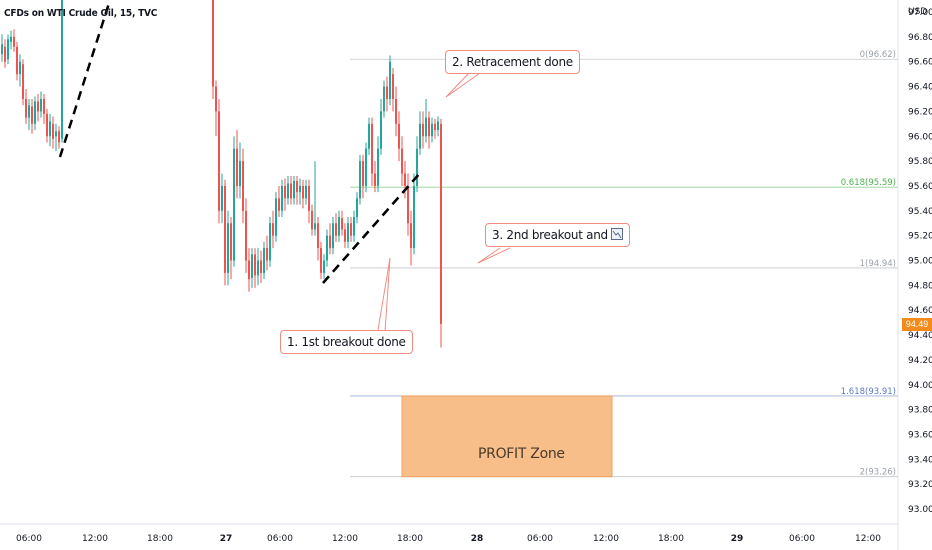 The image size is (932, 550). I want to click on price-tick-label: 95.60, so click(920, 187).